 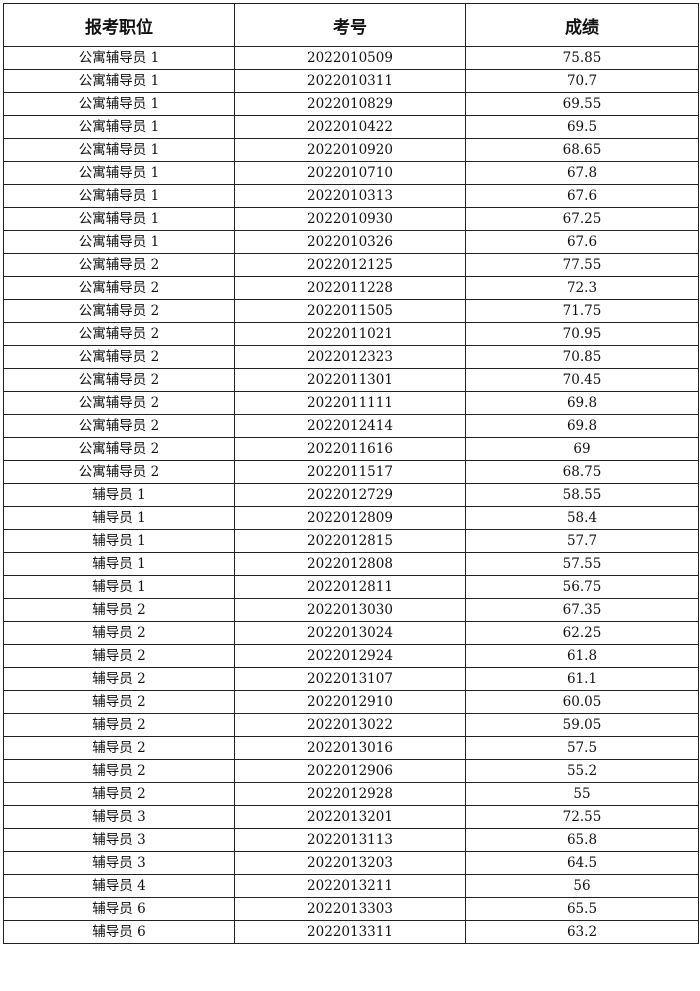 I want to click on cell-score: 69.55, so click(x=582, y=104).